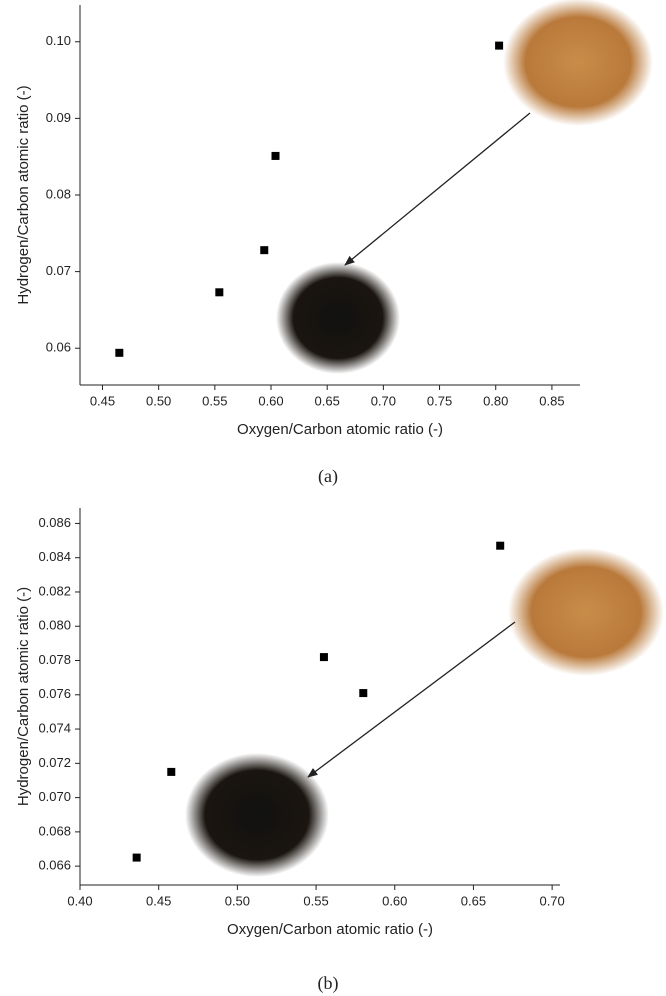 The width and height of the screenshot is (666, 996). Describe the element at coordinates (54, 556) in the screenshot. I see `y-tick-label: 0.084` at that location.